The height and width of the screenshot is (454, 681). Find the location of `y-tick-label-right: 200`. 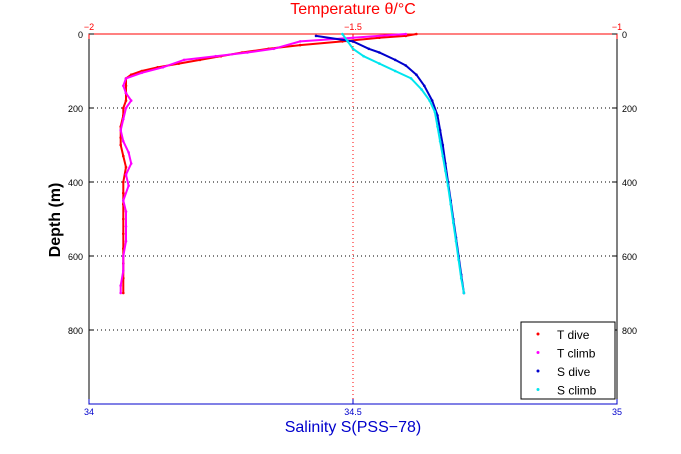

y-tick-label-right: 200 is located at coordinates (629, 109).